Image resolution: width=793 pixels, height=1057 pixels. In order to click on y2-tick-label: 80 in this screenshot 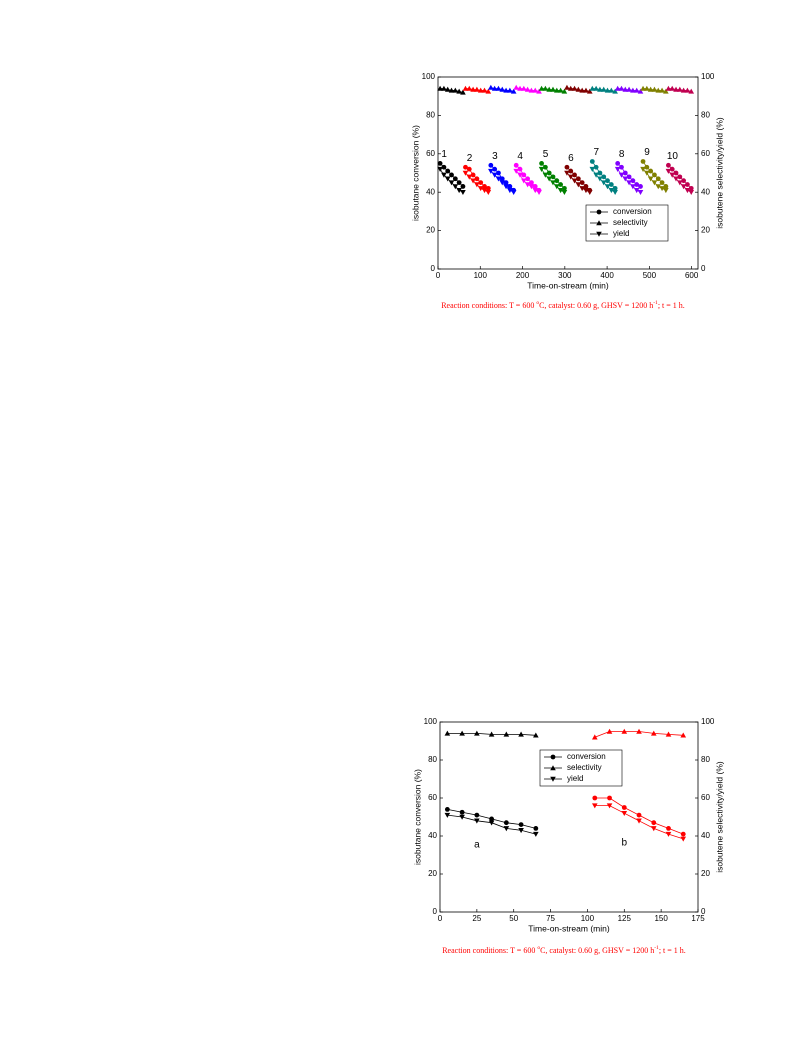, I will do `click(705, 115)`.